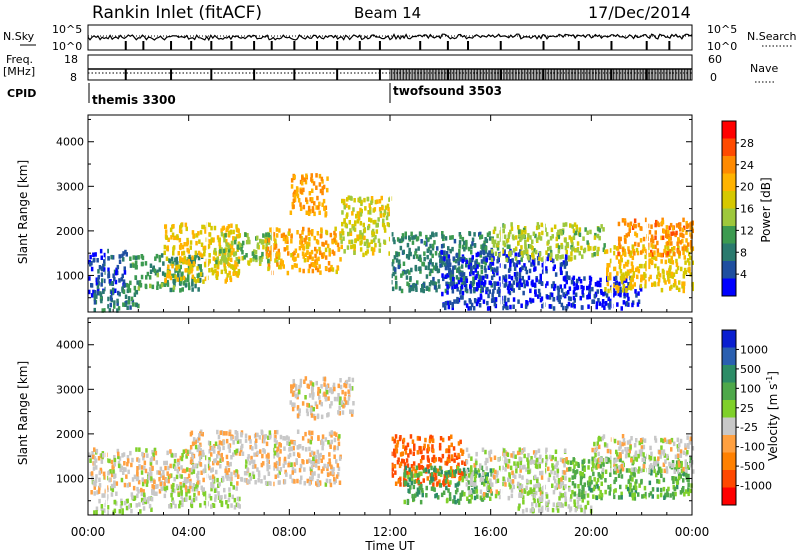 This screenshot has height=554, width=800. What do you see at coordinates (747, 209) in the screenshot?
I see `colorbar-tick-label: 16` at bounding box center [747, 209].